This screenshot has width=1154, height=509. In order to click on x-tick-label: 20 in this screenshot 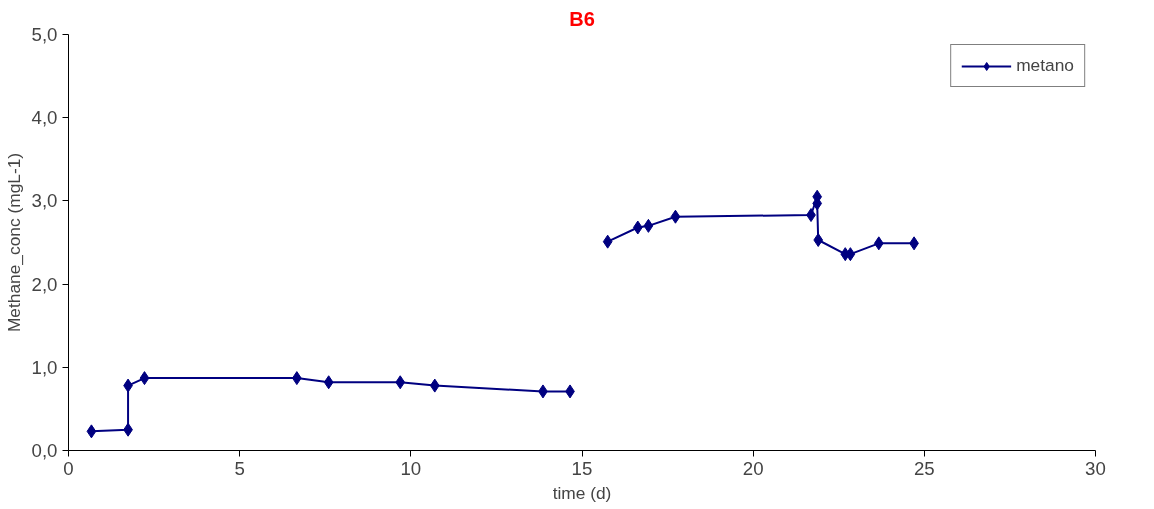, I will do `click(753, 468)`.